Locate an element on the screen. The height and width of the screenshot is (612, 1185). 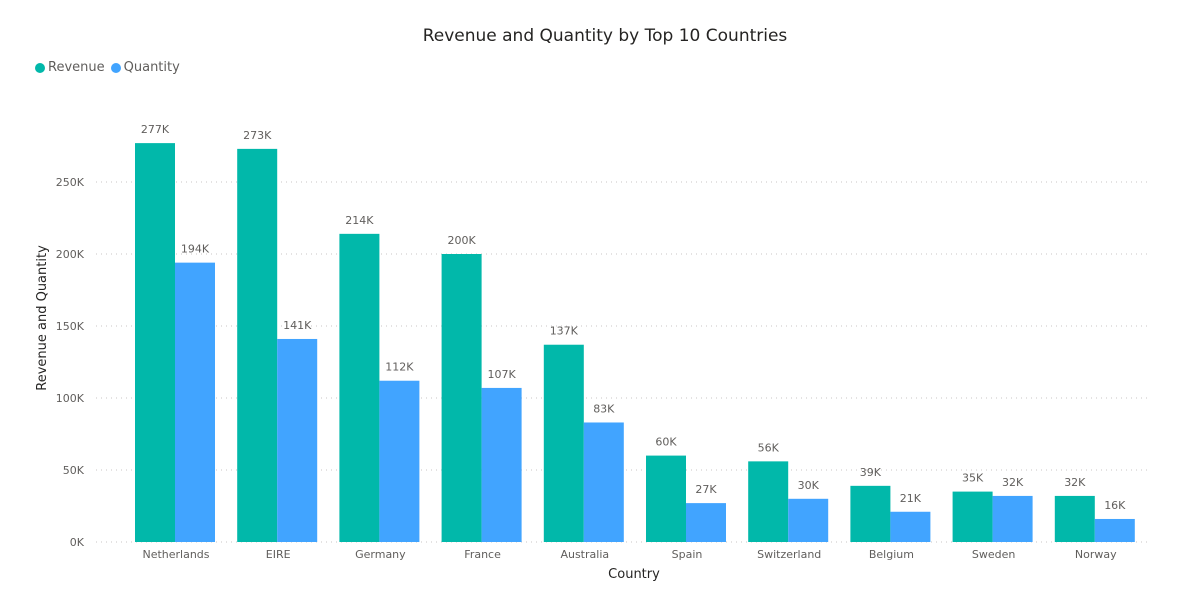
x-tick-label: Belgium is located at coordinates (891, 554).